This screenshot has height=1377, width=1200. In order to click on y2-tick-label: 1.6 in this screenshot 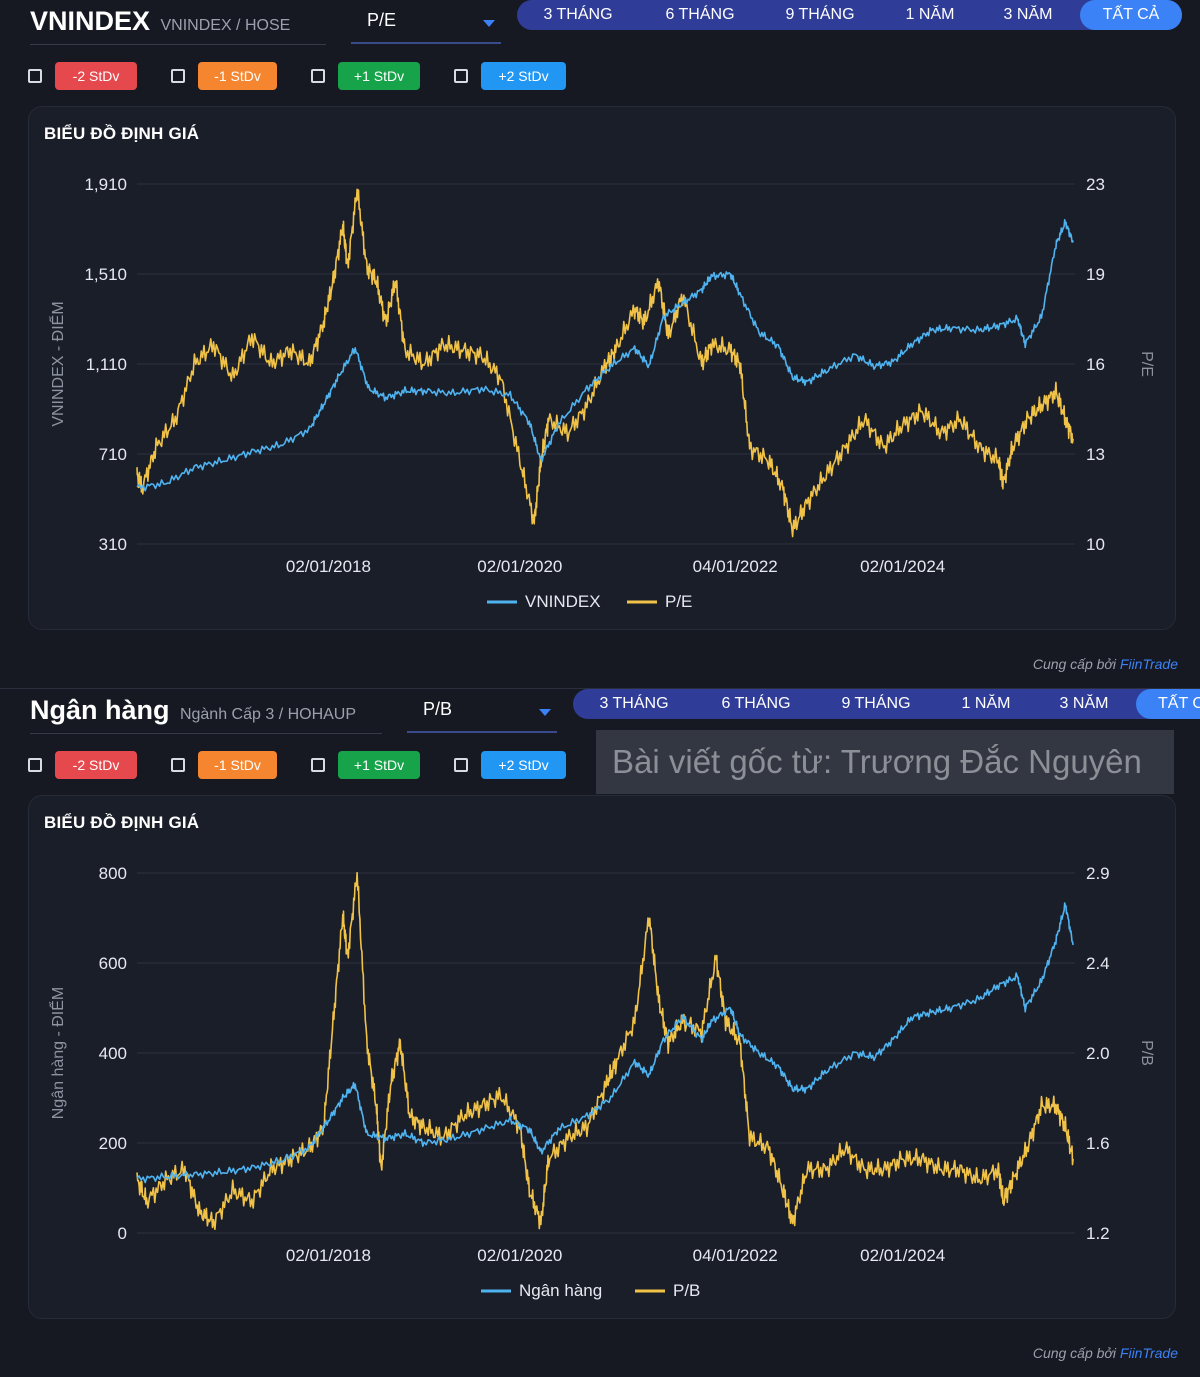, I will do `click(1098, 1143)`.